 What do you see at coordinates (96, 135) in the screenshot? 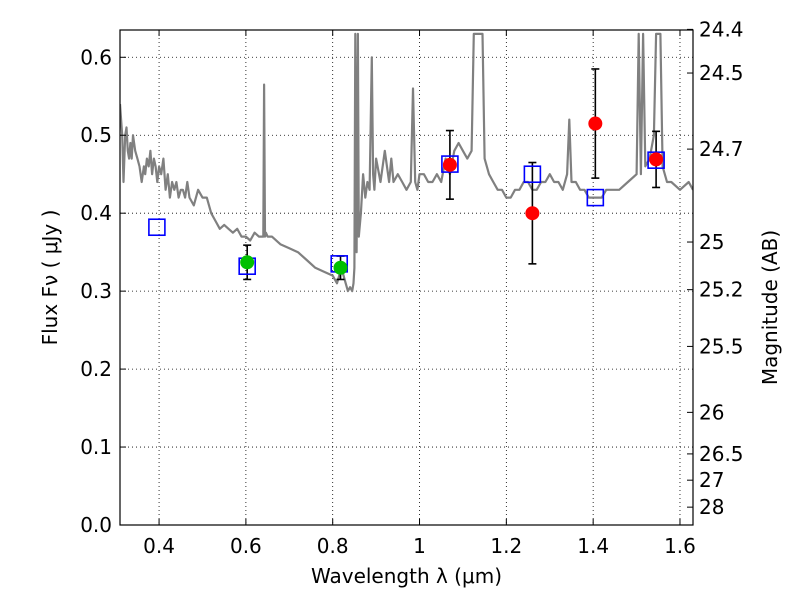
I see `y-tick-label: 0.5` at bounding box center [96, 135].